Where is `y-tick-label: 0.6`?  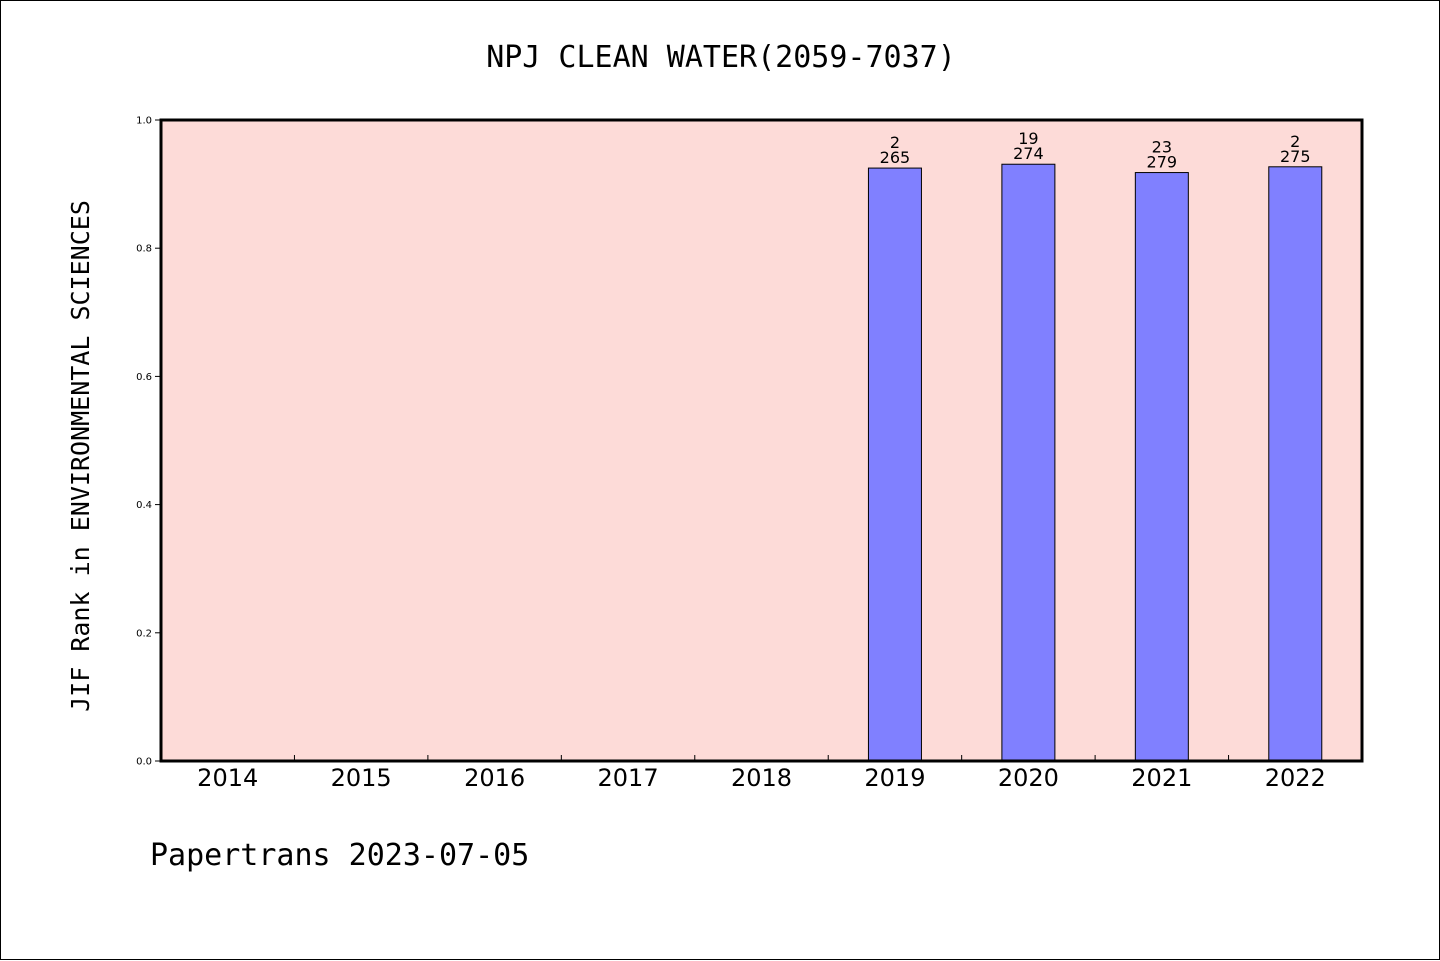
y-tick-label: 0.6 is located at coordinates (144, 377).